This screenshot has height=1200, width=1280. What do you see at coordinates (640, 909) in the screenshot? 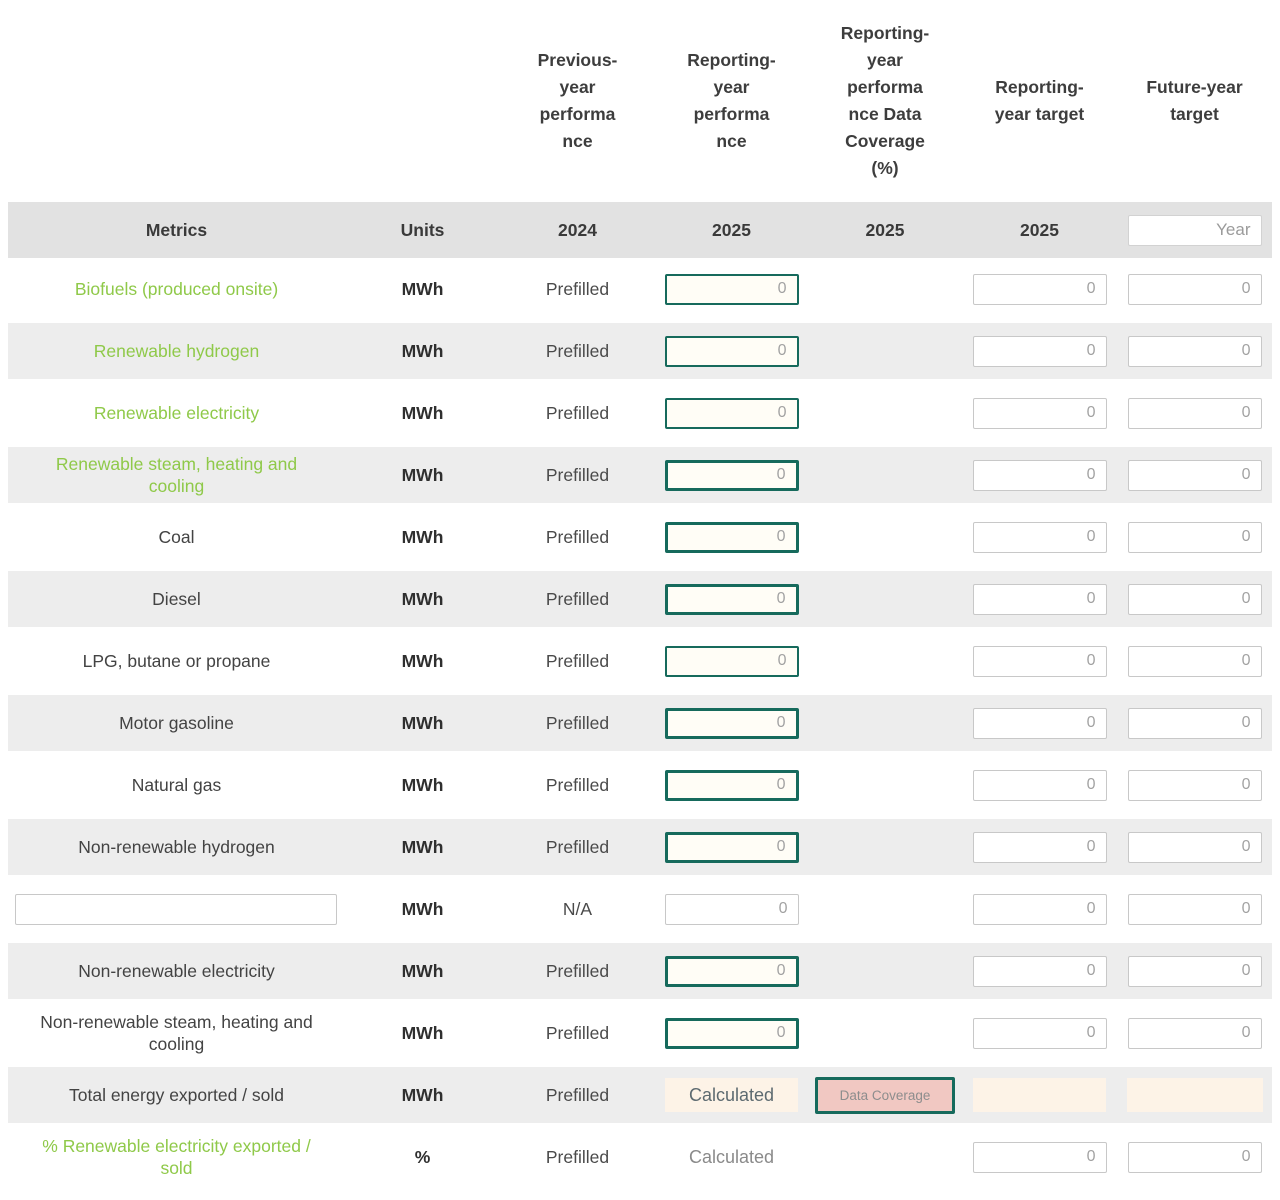
I see `table-row-custom-metric: MWh N/A` at bounding box center [640, 909].